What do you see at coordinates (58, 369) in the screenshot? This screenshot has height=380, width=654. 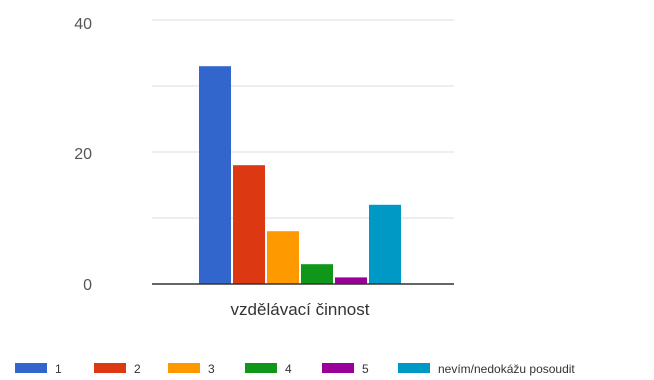 I see `legend-label: 1` at bounding box center [58, 369].